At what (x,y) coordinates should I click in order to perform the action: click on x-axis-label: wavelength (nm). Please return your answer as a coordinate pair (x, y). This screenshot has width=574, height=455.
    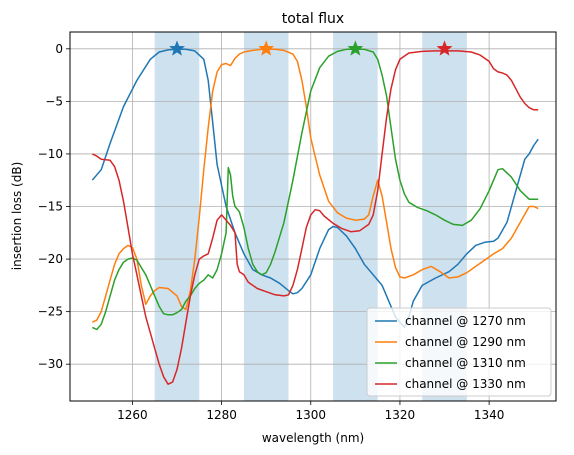
    Looking at the image, I should click on (313, 438).